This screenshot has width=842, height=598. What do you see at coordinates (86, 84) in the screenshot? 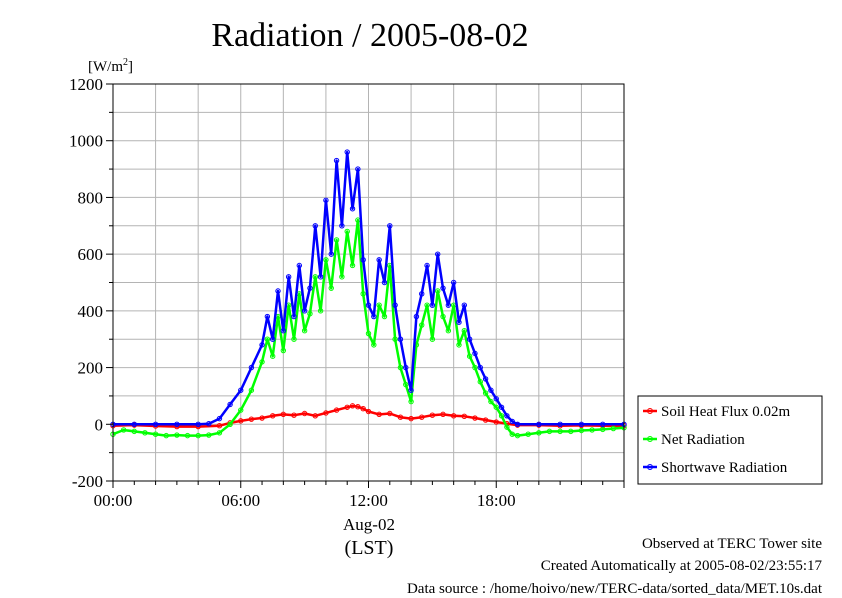
I see `y-tick-label: 1200` at bounding box center [86, 84].